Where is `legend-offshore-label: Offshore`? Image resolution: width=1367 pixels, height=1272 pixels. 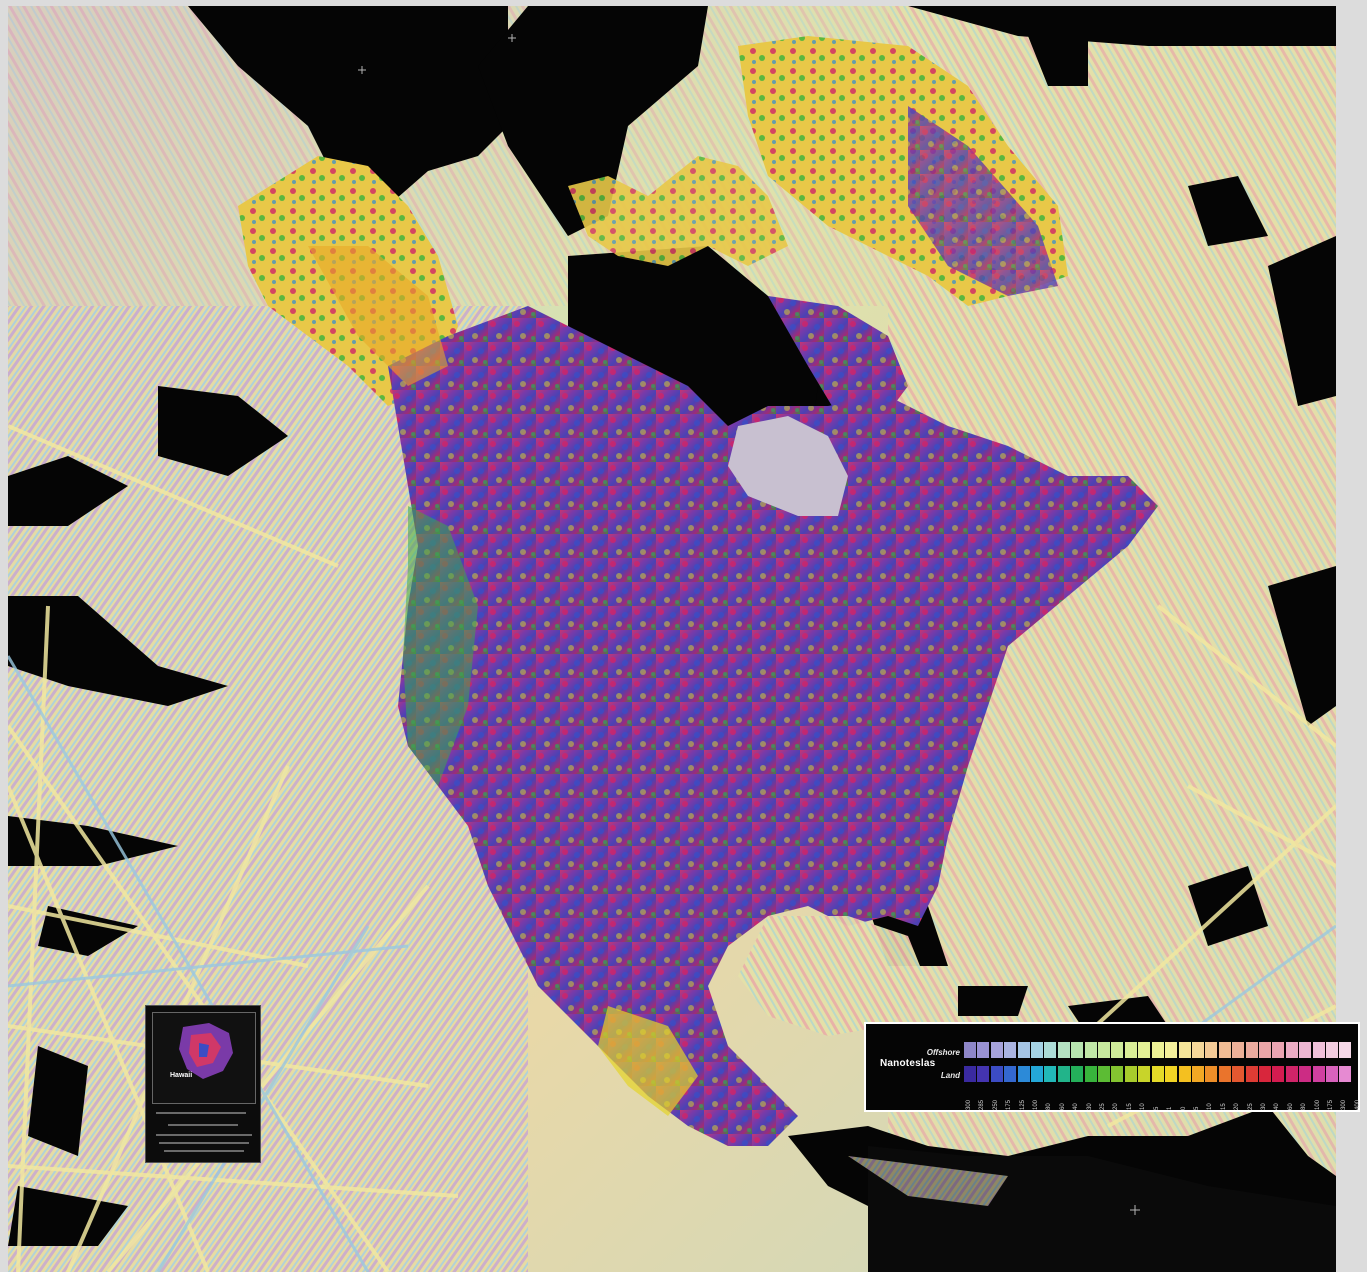
legend-offshore-label: Offshore is located at coordinates (943, 1052).